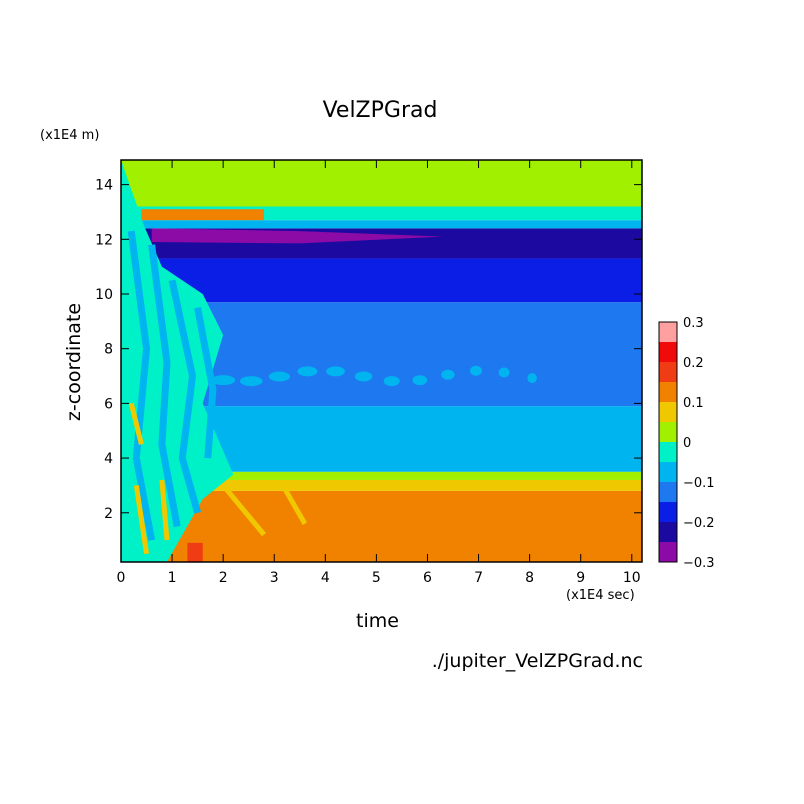 This screenshot has width=804, height=804. What do you see at coordinates (203, 215) in the screenshot?
I see `feature-orange-top-streak` at bounding box center [203, 215].